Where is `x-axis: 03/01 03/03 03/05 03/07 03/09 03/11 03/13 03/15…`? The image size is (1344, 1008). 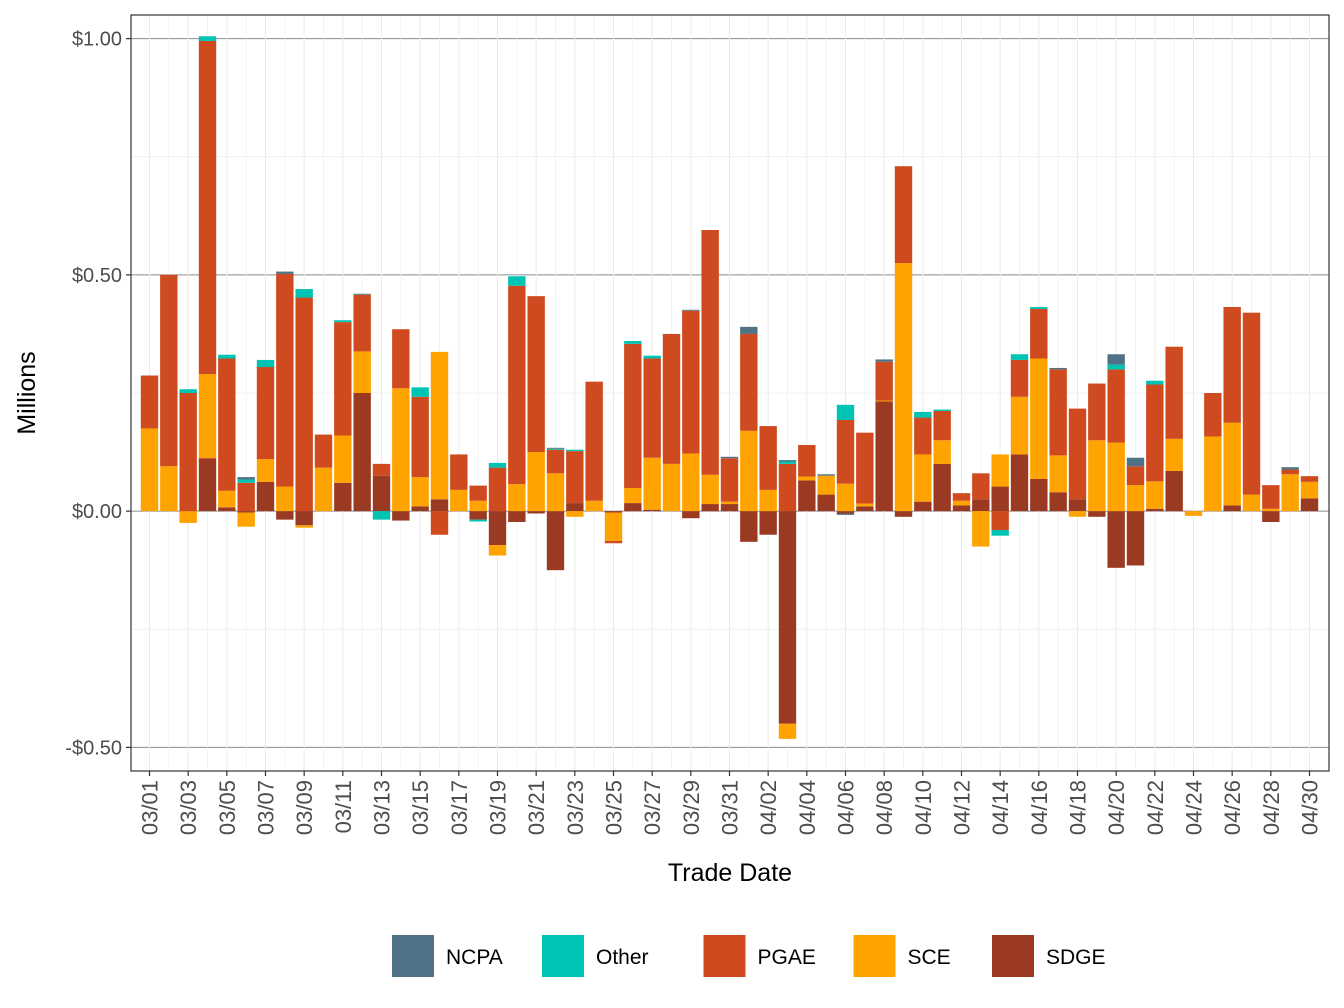 x-axis: 03/01 03/03 03/05 03/07 03/09 03/11 03/13 03/15… is located at coordinates (730, 803).